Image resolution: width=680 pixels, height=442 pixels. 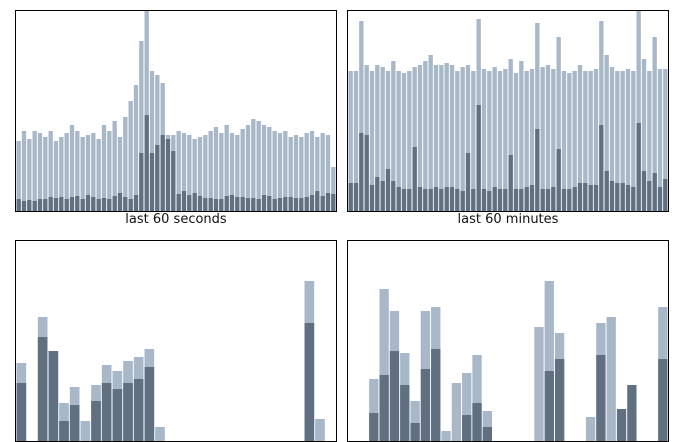 What do you see at coordinates (176, 219) in the screenshot?
I see `chart-title-seconds: last 60 seconds` at bounding box center [176, 219].